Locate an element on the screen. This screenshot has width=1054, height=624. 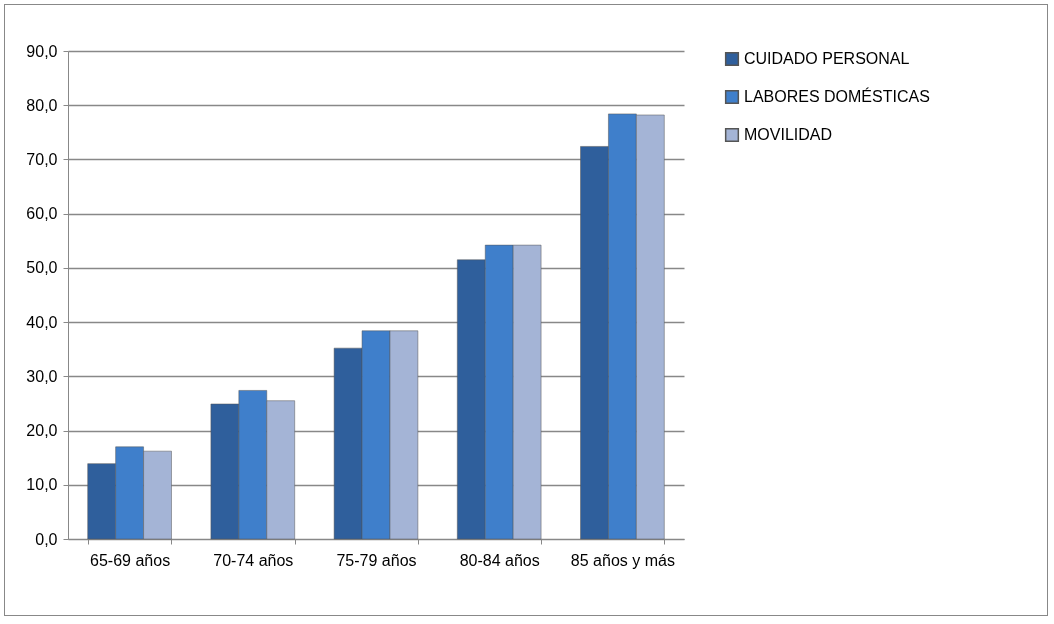
x-tick-label: 80-84 años is located at coordinates (499, 560).